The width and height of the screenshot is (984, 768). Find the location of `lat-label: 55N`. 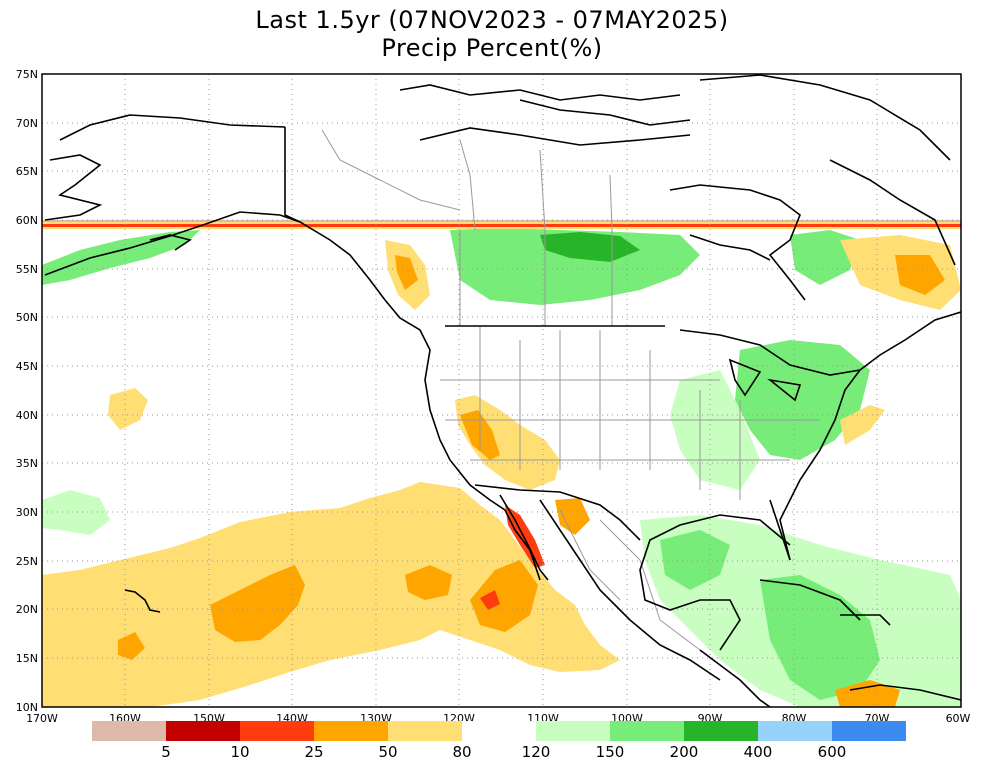

lat-label: 55N is located at coordinates (27, 269).